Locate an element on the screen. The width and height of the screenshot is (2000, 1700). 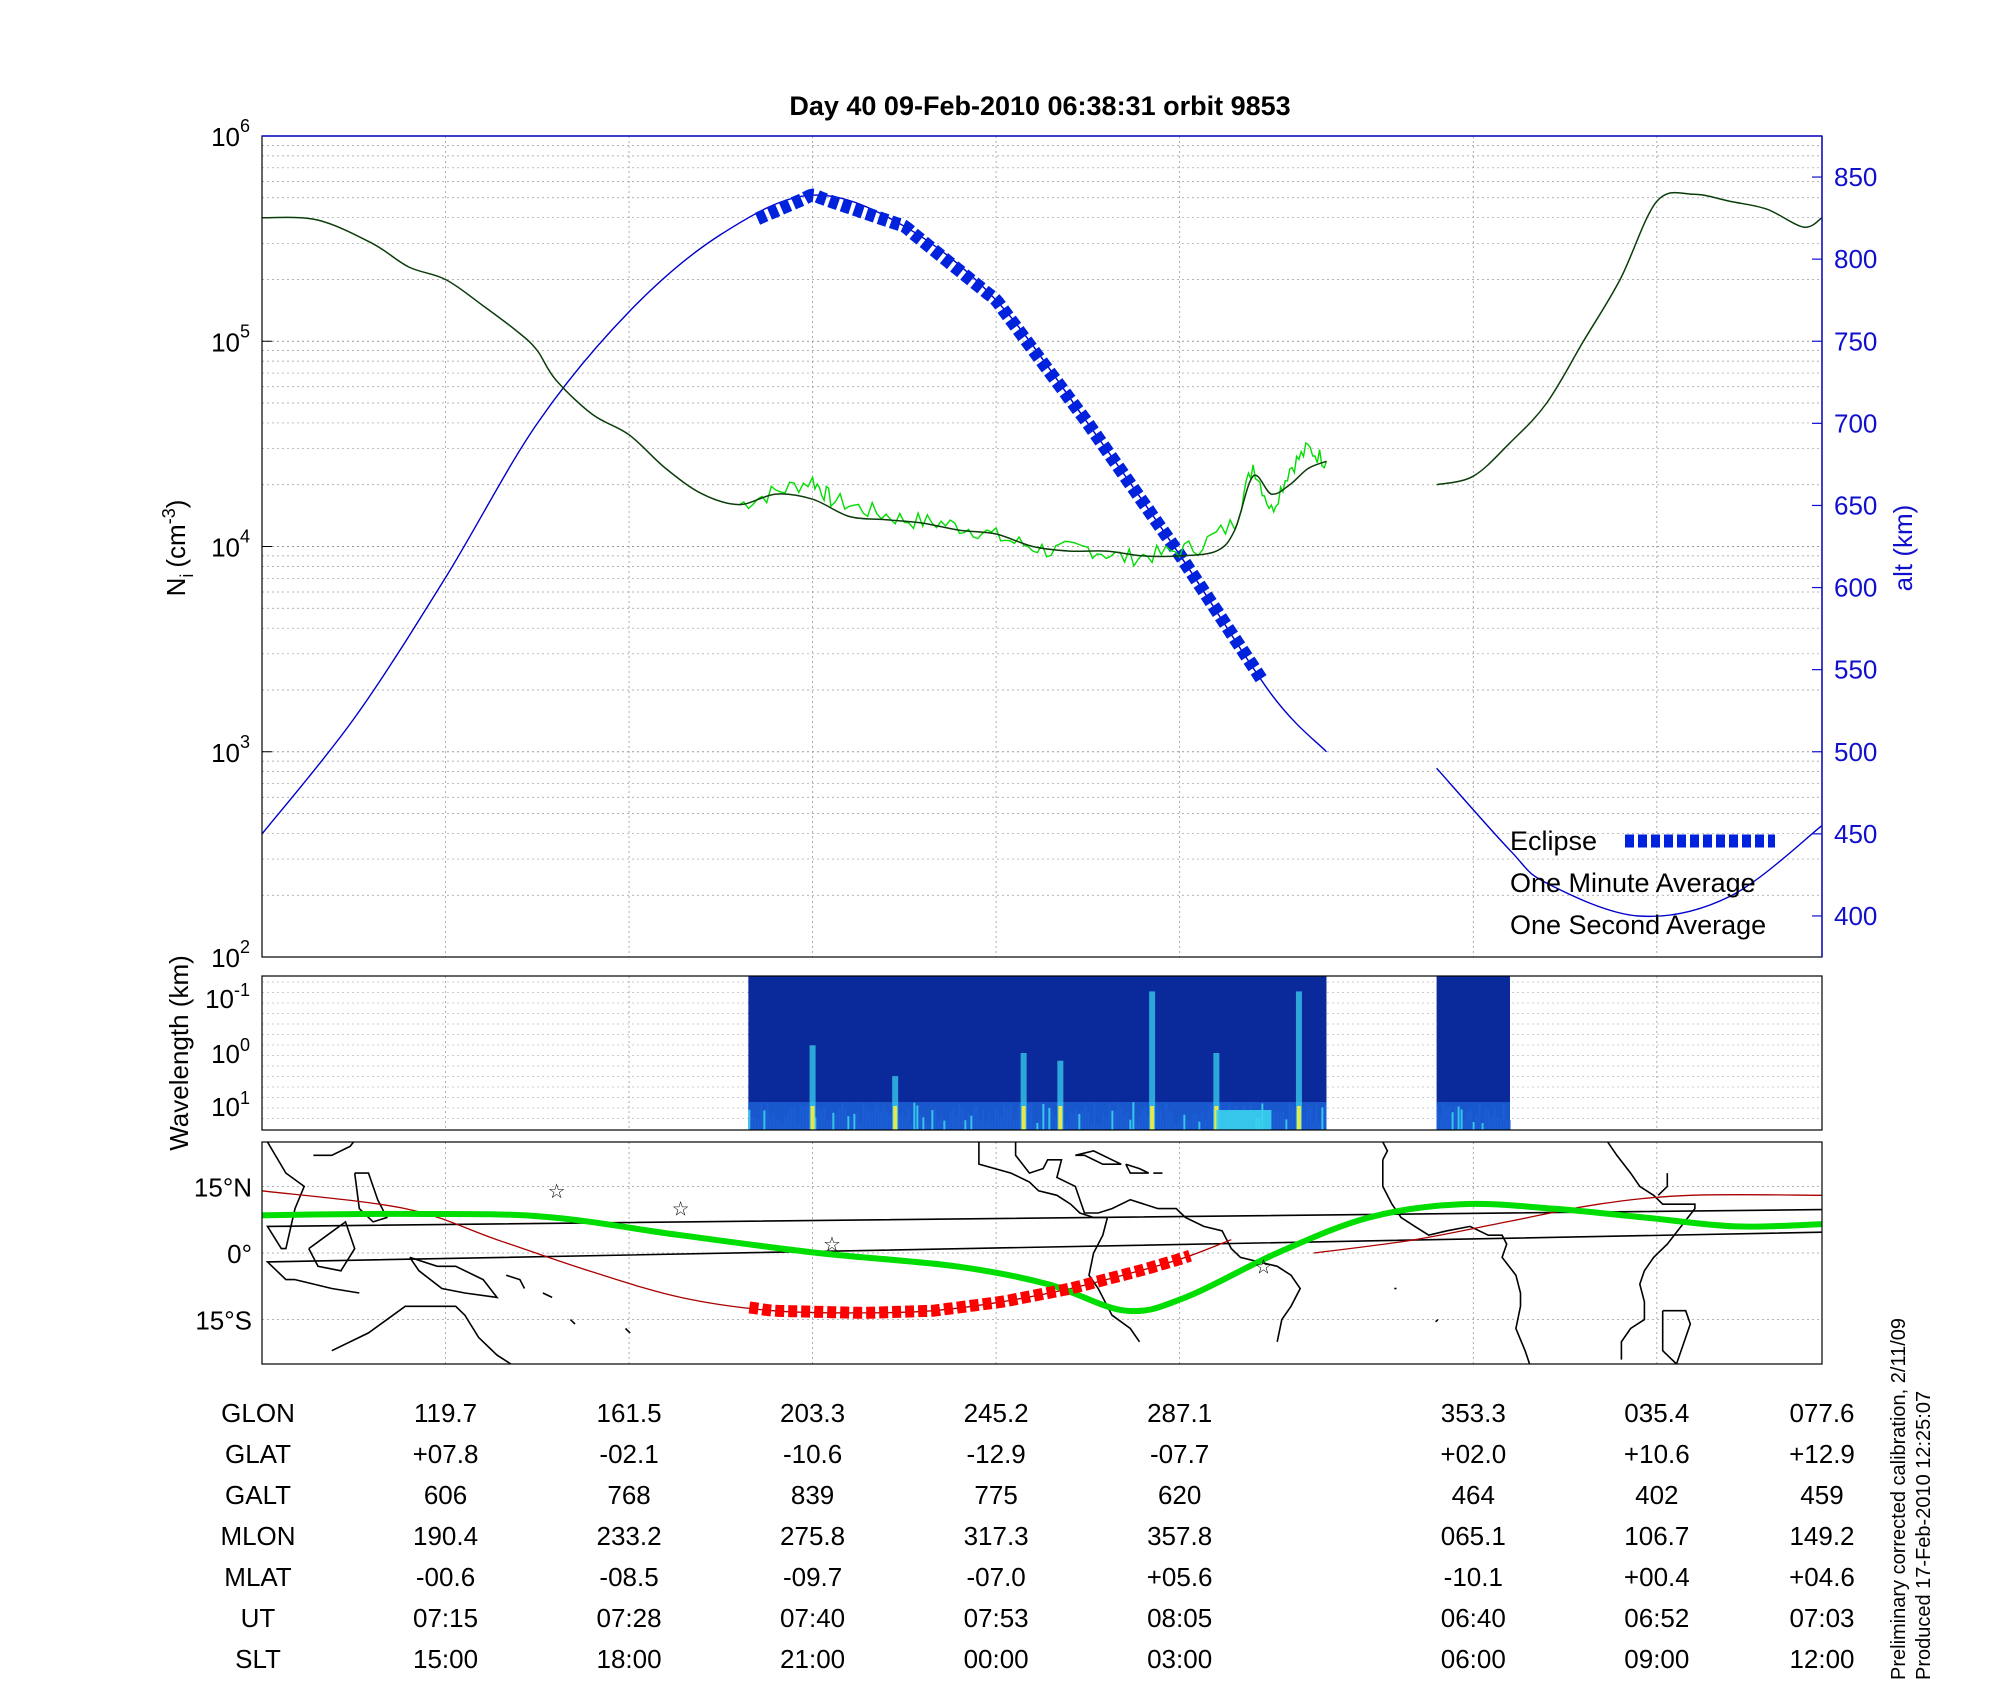
spectrogram-axes-box is located at coordinates (1042, 1053).